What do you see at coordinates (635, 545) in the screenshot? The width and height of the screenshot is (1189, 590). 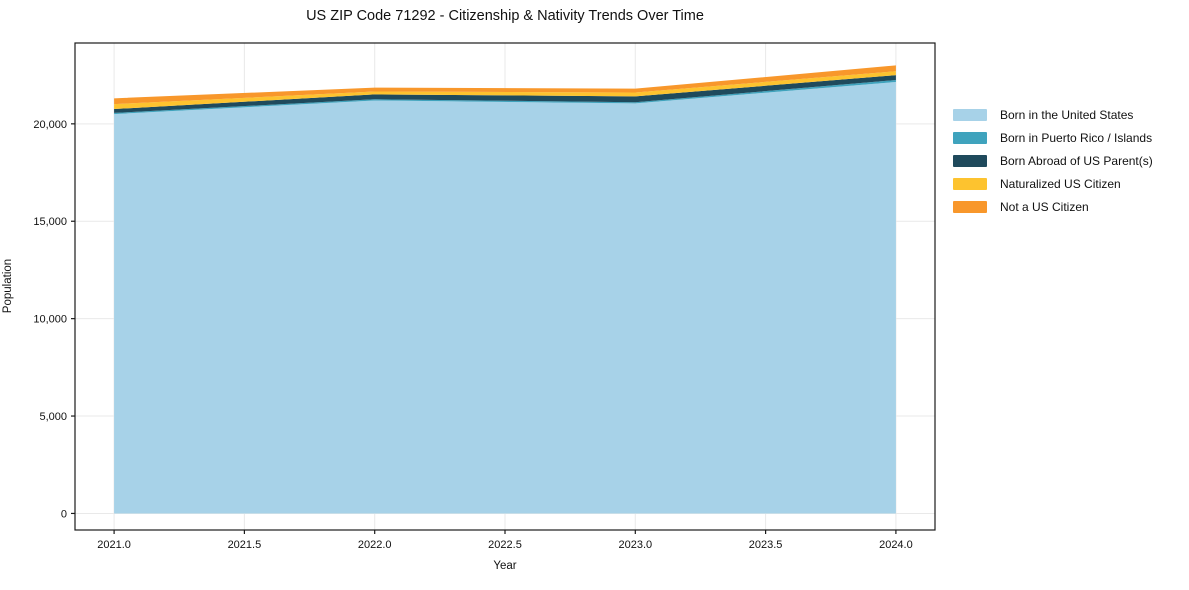 I see `x-tick-label: 2023.0` at bounding box center [635, 545].